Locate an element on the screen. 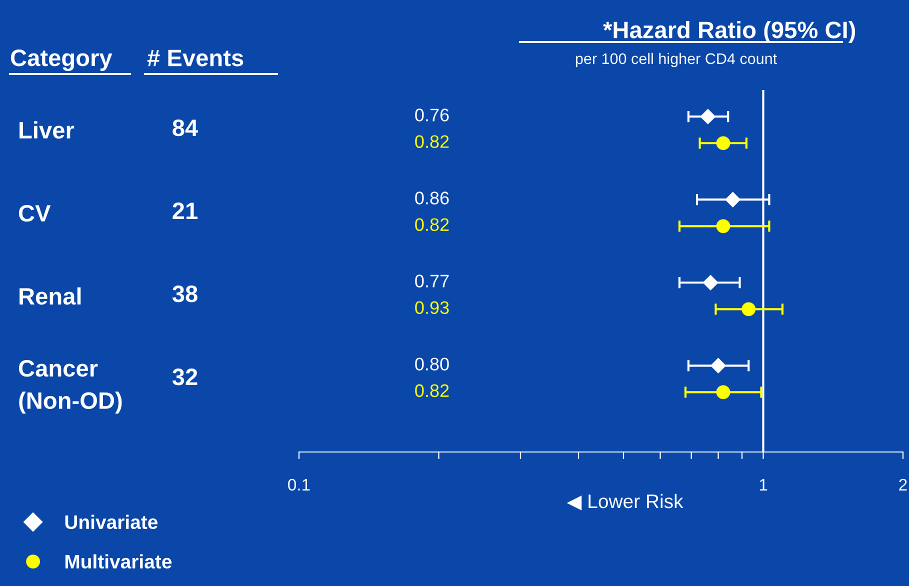  annotation: 0.93 is located at coordinates (432, 307).